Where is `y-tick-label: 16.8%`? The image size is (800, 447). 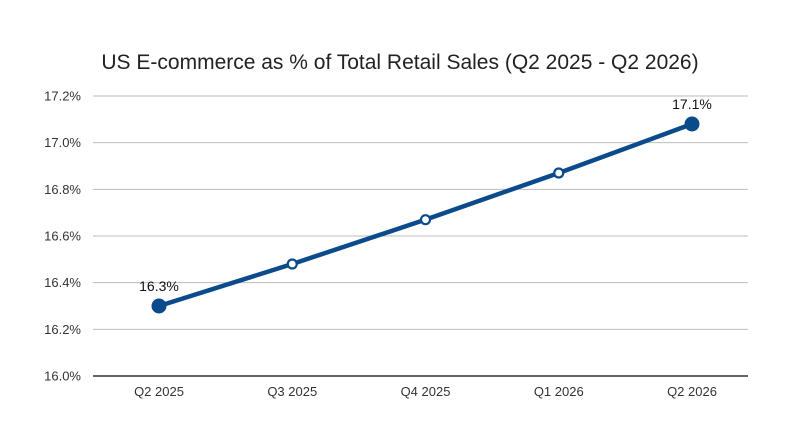 y-tick-label: 16.8% is located at coordinates (62, 189).